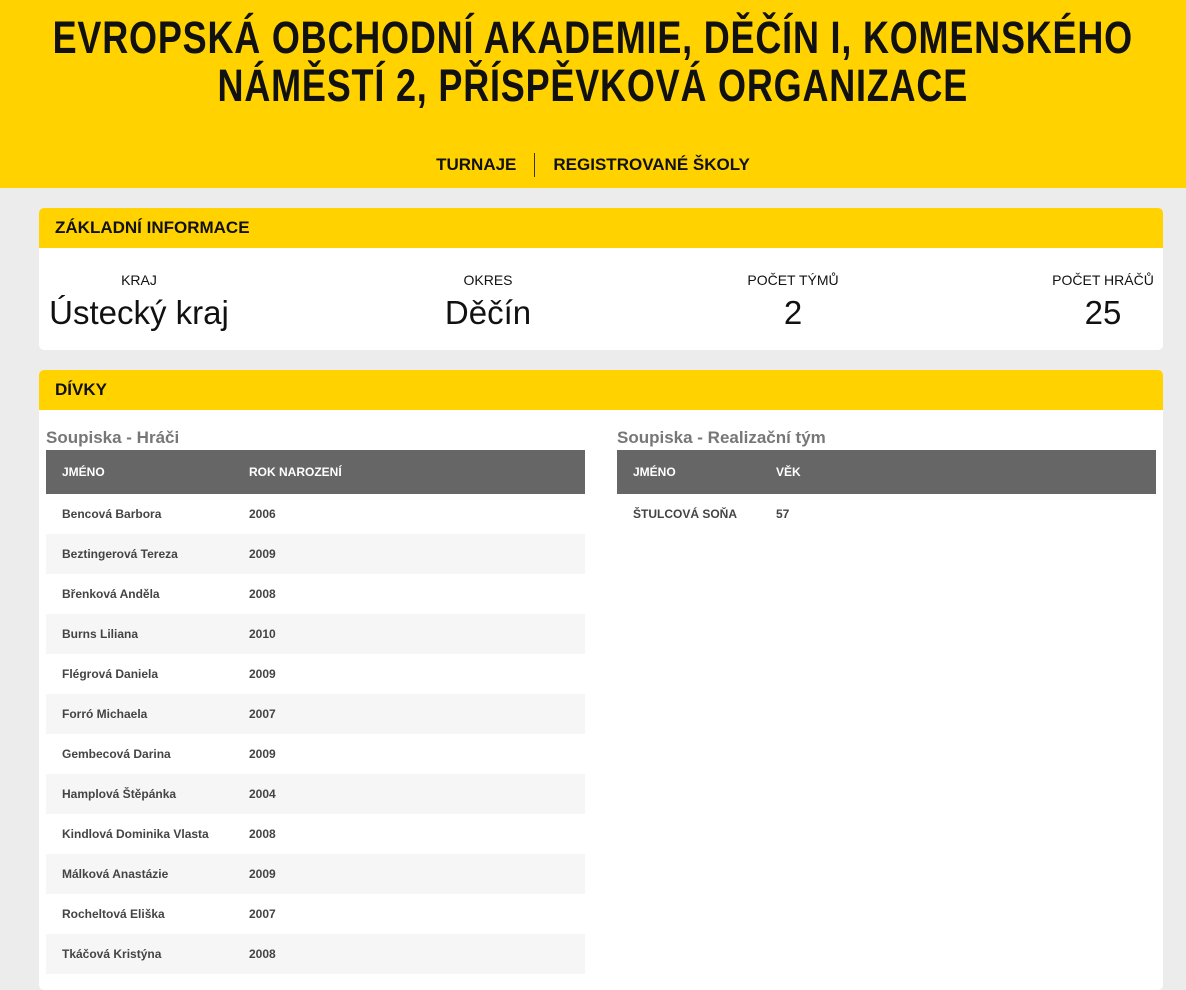  What do you see at coordinates (139, 794) in the screenshot?
I see `name-cell: Hamplová Štěpánka` at bounding box center [139, 794].